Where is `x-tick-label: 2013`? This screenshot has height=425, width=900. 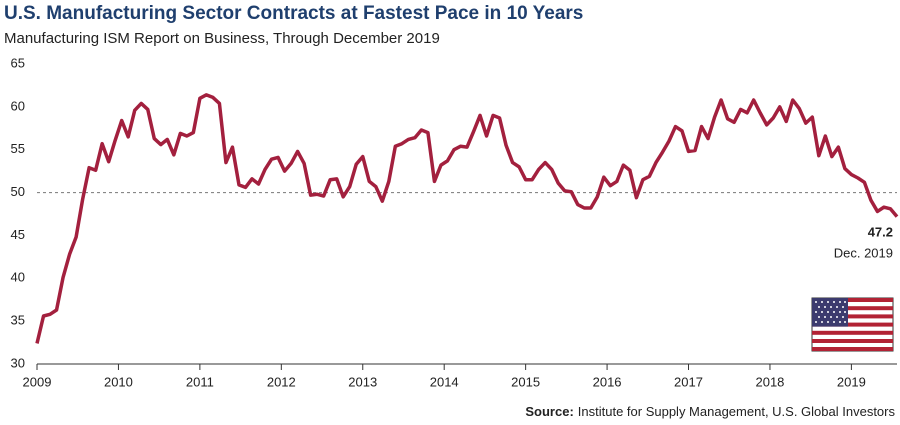
x-tick-label: 2013 is located at coordinates (362, 381).